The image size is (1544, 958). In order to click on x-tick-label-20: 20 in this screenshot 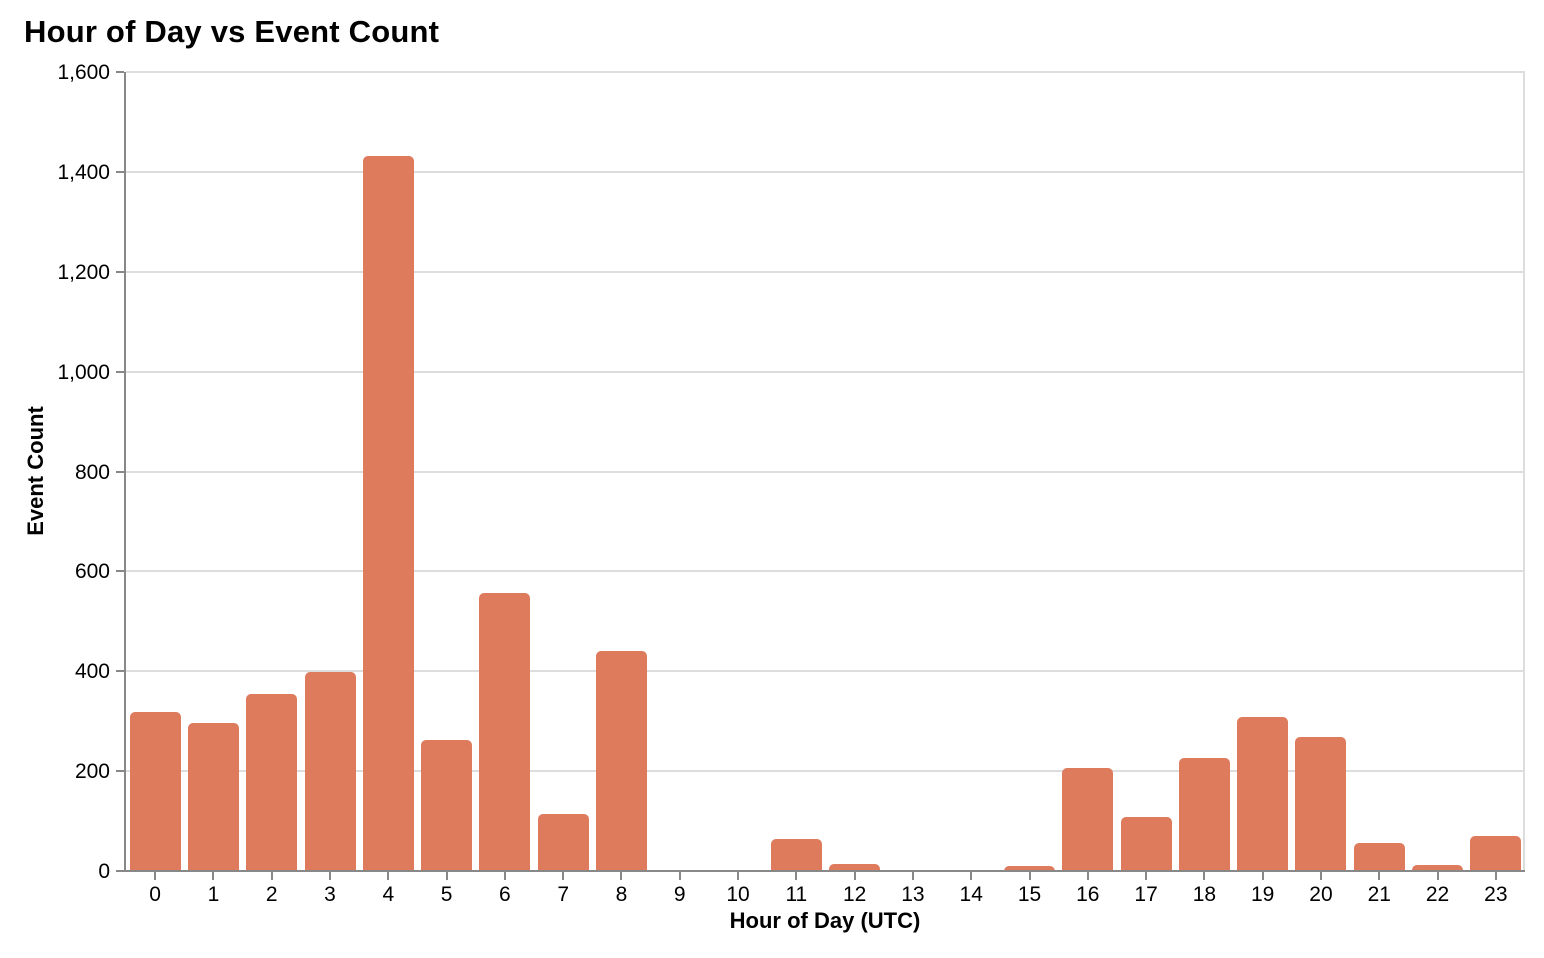, I will do `click(1321, 894)`.